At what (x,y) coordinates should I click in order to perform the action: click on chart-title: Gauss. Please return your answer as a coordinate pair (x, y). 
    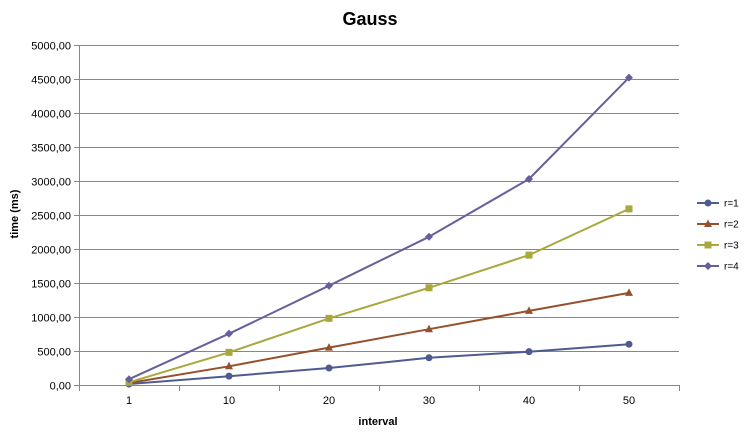
    Looking at the image, I should click on (369, 19).